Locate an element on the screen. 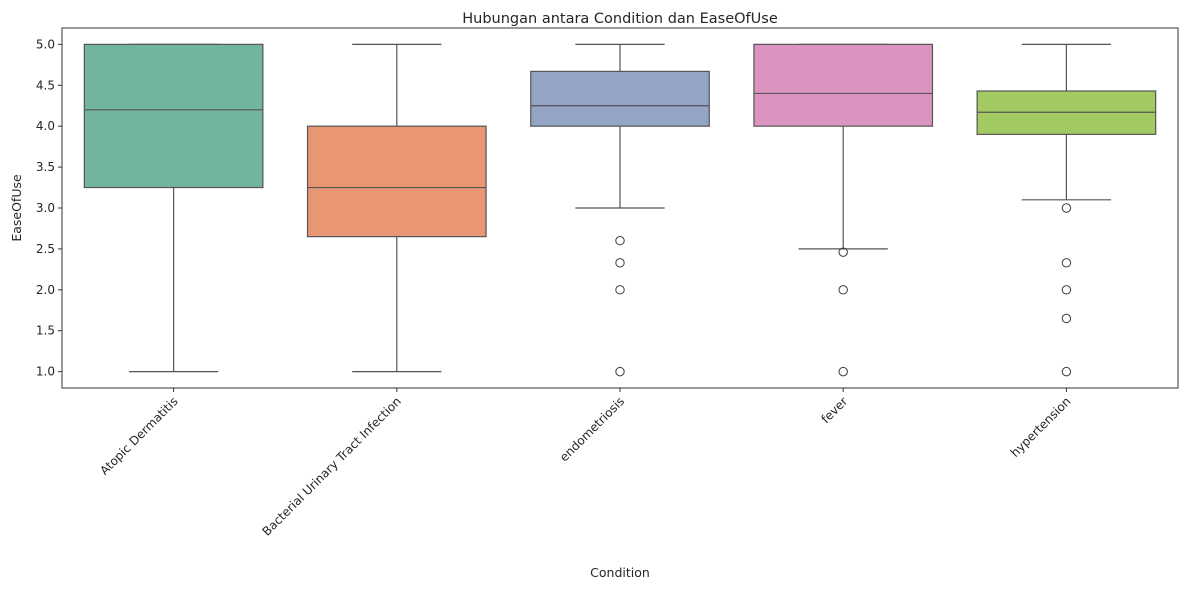 Image resolution: width=1189 pixels, height=590 pixels. y-tick-label: 3.5 is located at coordinates (45, 167).